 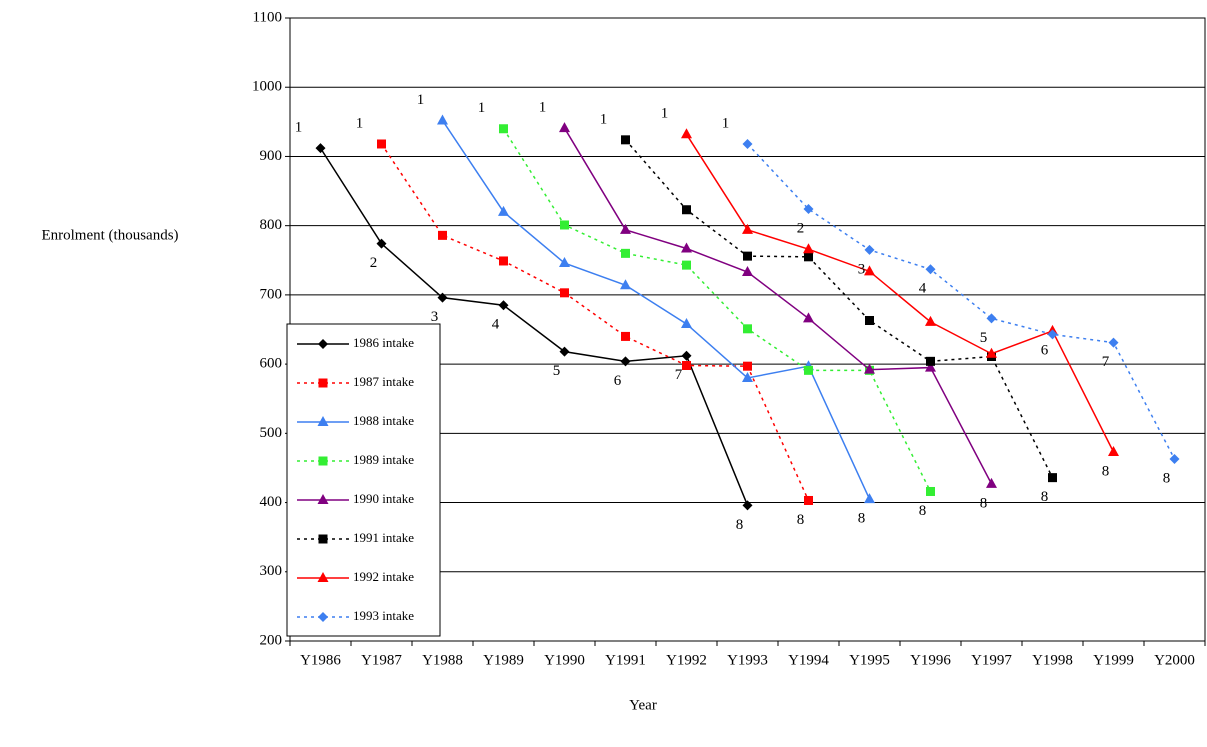 I want to click on legend-label: 1988 intake, so click(x=383, y=420).